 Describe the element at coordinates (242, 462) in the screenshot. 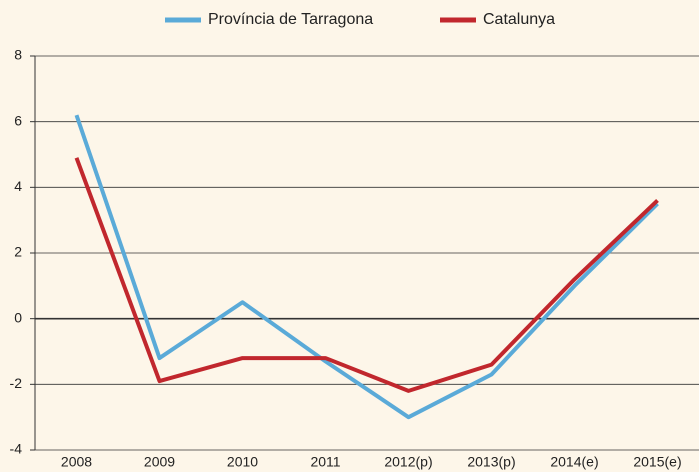

I see `x-tick-label: 2010` at that location.